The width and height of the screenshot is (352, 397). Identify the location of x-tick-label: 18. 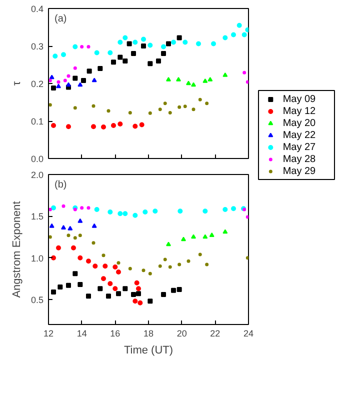
(148, 333).